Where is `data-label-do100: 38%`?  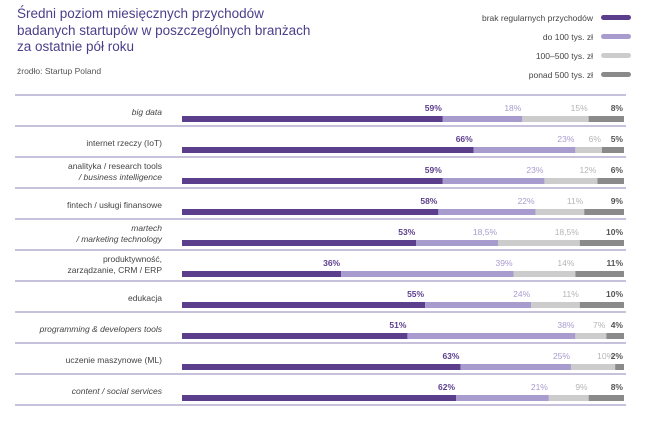 data-label-do100: 38% is located at coordinates (565, 325).